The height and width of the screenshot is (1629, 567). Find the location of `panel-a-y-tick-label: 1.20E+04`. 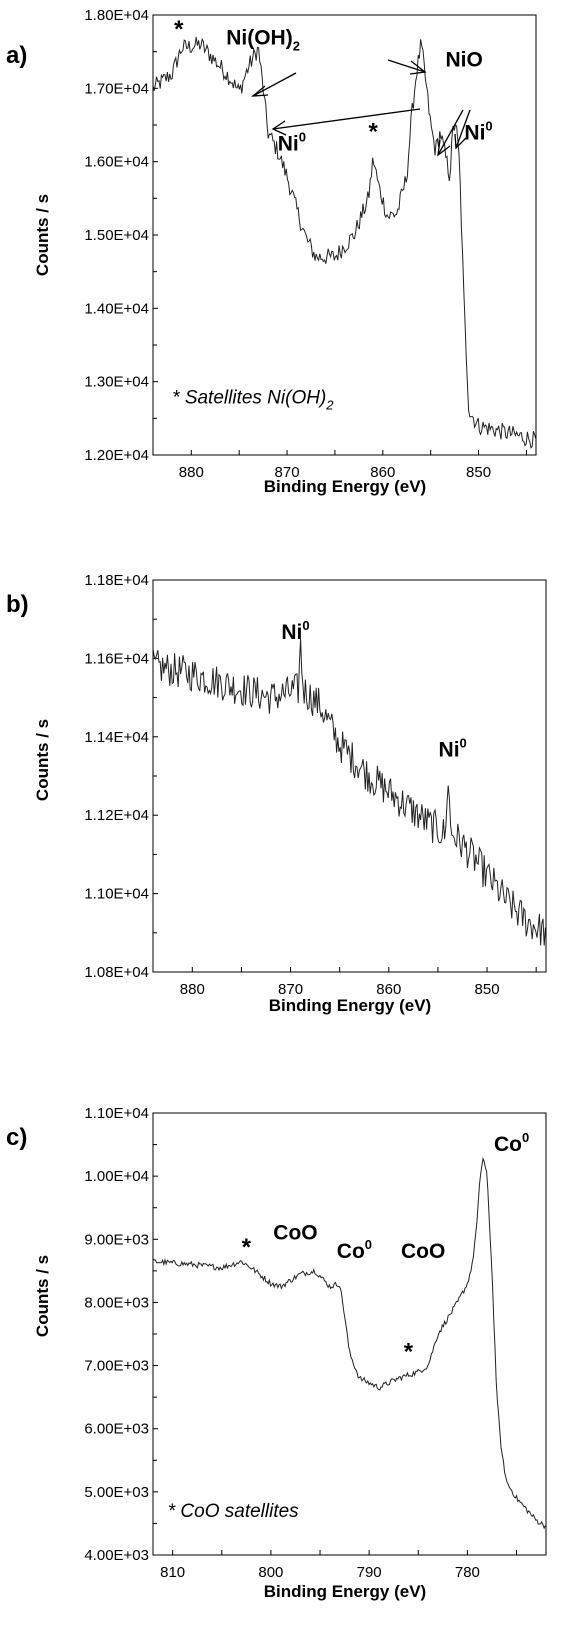

panel-a-y-tick-label: 1.20E+04 is located at coordinates (116, 455).